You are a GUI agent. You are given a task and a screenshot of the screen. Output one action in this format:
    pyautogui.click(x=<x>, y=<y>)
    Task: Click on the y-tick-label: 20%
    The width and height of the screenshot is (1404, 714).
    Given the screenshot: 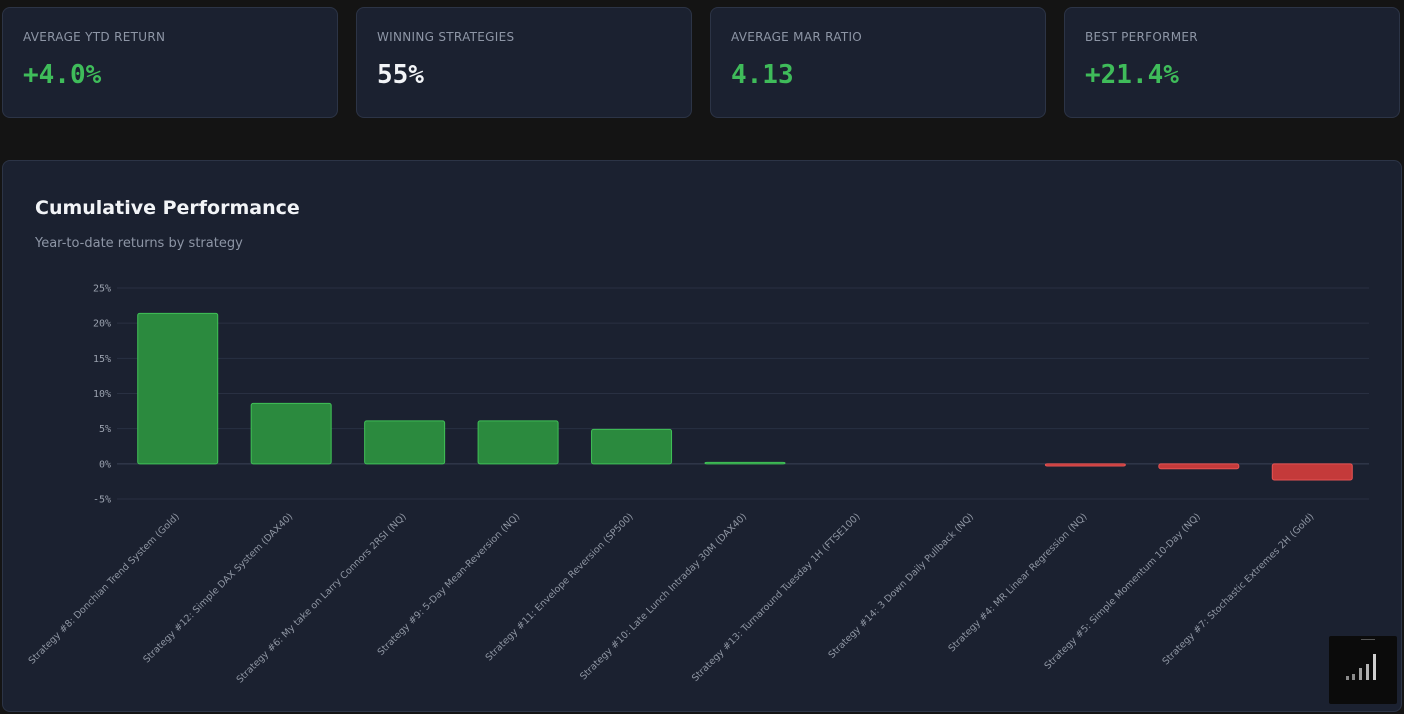 What is the action you would take?
    pyautogui.click(x=102, y=324)
    